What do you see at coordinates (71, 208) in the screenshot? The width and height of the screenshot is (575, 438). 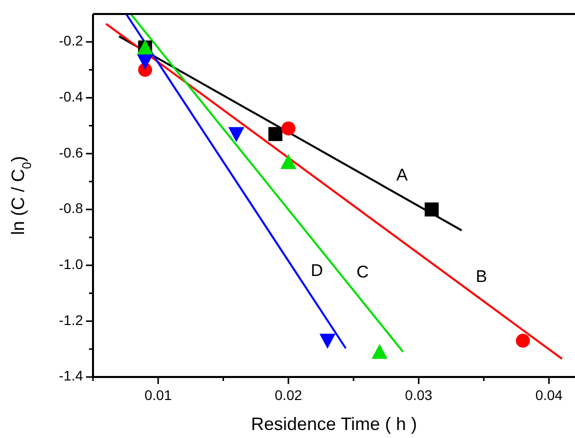 I see `y-tick-label: -0.8` at bounding box center [71, 208].